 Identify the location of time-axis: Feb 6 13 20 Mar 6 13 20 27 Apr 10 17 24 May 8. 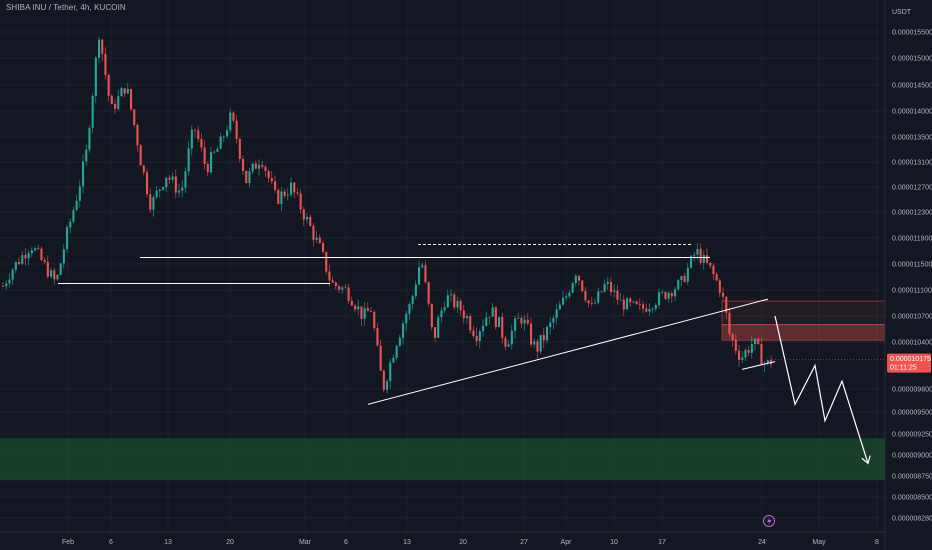
(442, 538).